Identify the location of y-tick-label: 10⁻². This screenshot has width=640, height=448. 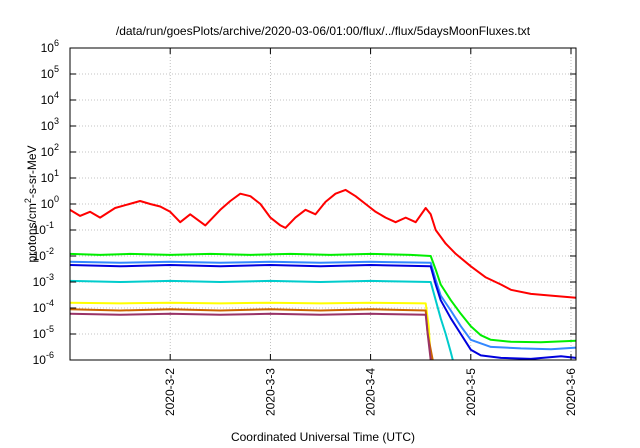
(43, 254).